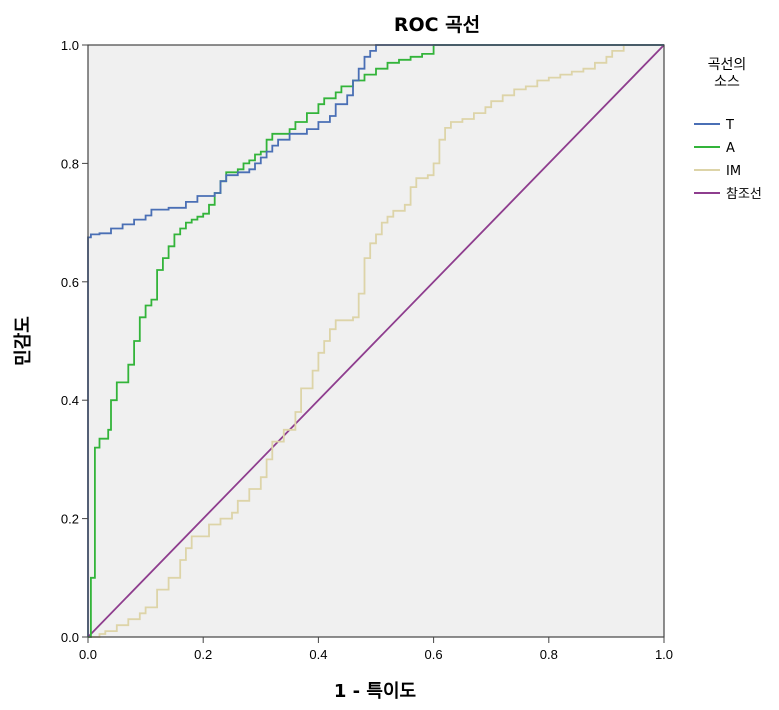  I want to click on y-tick-label: 0.6, so click(70, 282).